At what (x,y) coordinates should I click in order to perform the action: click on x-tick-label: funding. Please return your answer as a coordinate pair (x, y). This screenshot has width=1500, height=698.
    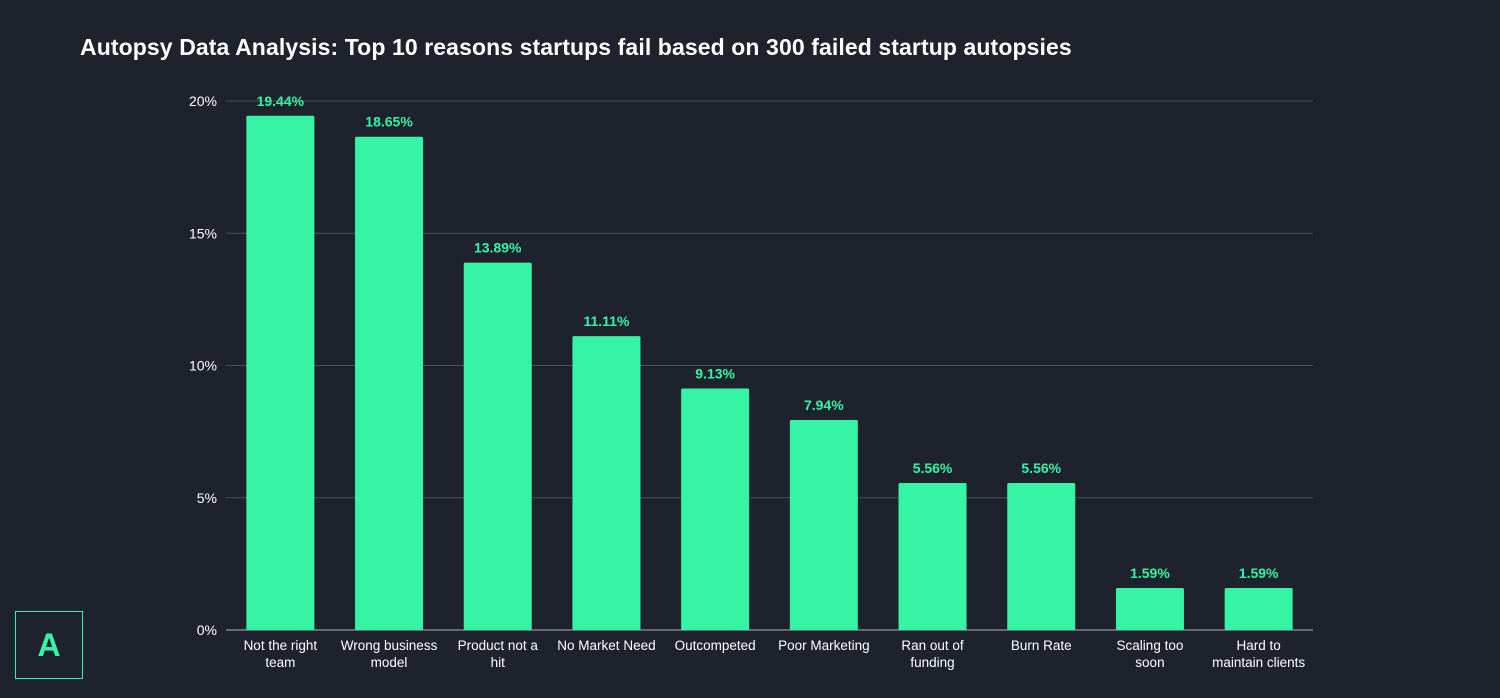
    Looking at the image, I should click on (932, 662).